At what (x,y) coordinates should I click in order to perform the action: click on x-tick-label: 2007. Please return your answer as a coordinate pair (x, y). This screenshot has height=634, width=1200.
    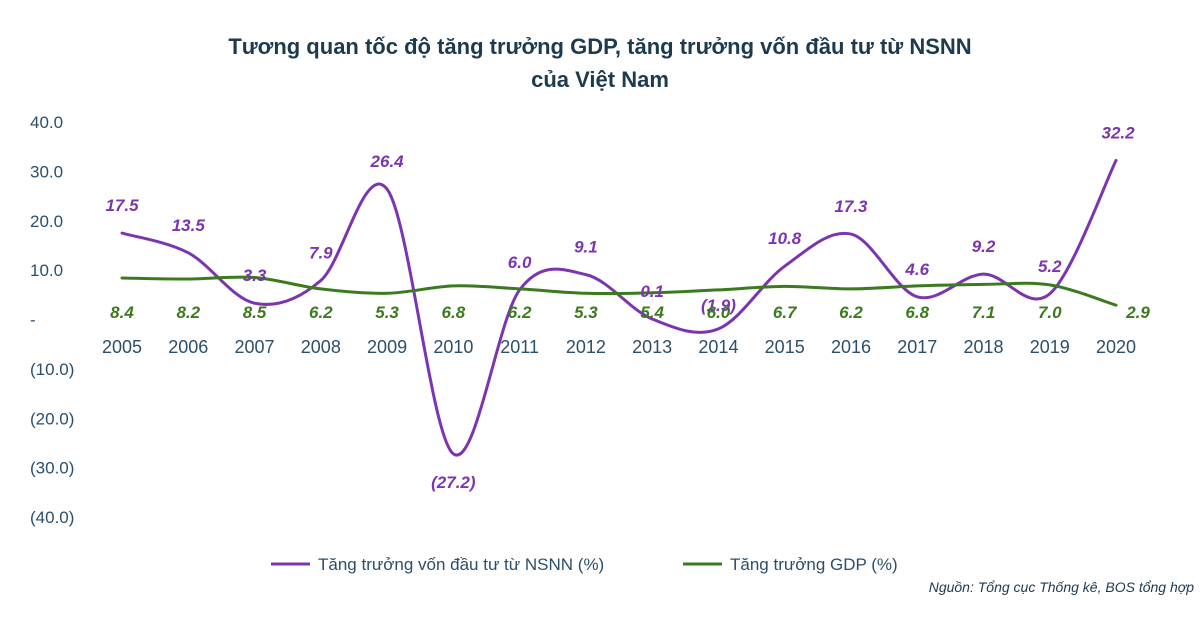
    Looking at the image, I should click on (255, 347).